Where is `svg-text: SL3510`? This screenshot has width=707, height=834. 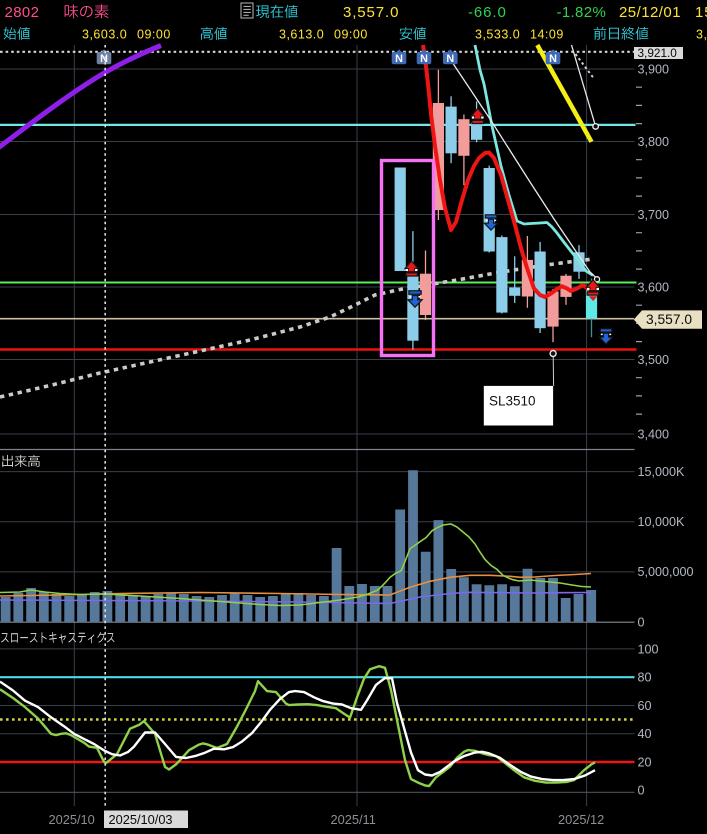 svg-text: SL3510 is located at coordinates (512, 401).